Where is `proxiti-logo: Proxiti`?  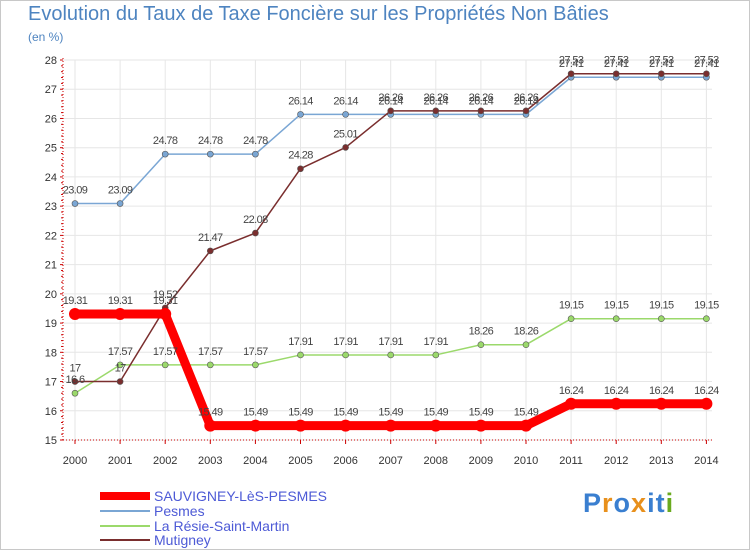 proxiti-logo: Proxiti is located at coordinates (628, 503).